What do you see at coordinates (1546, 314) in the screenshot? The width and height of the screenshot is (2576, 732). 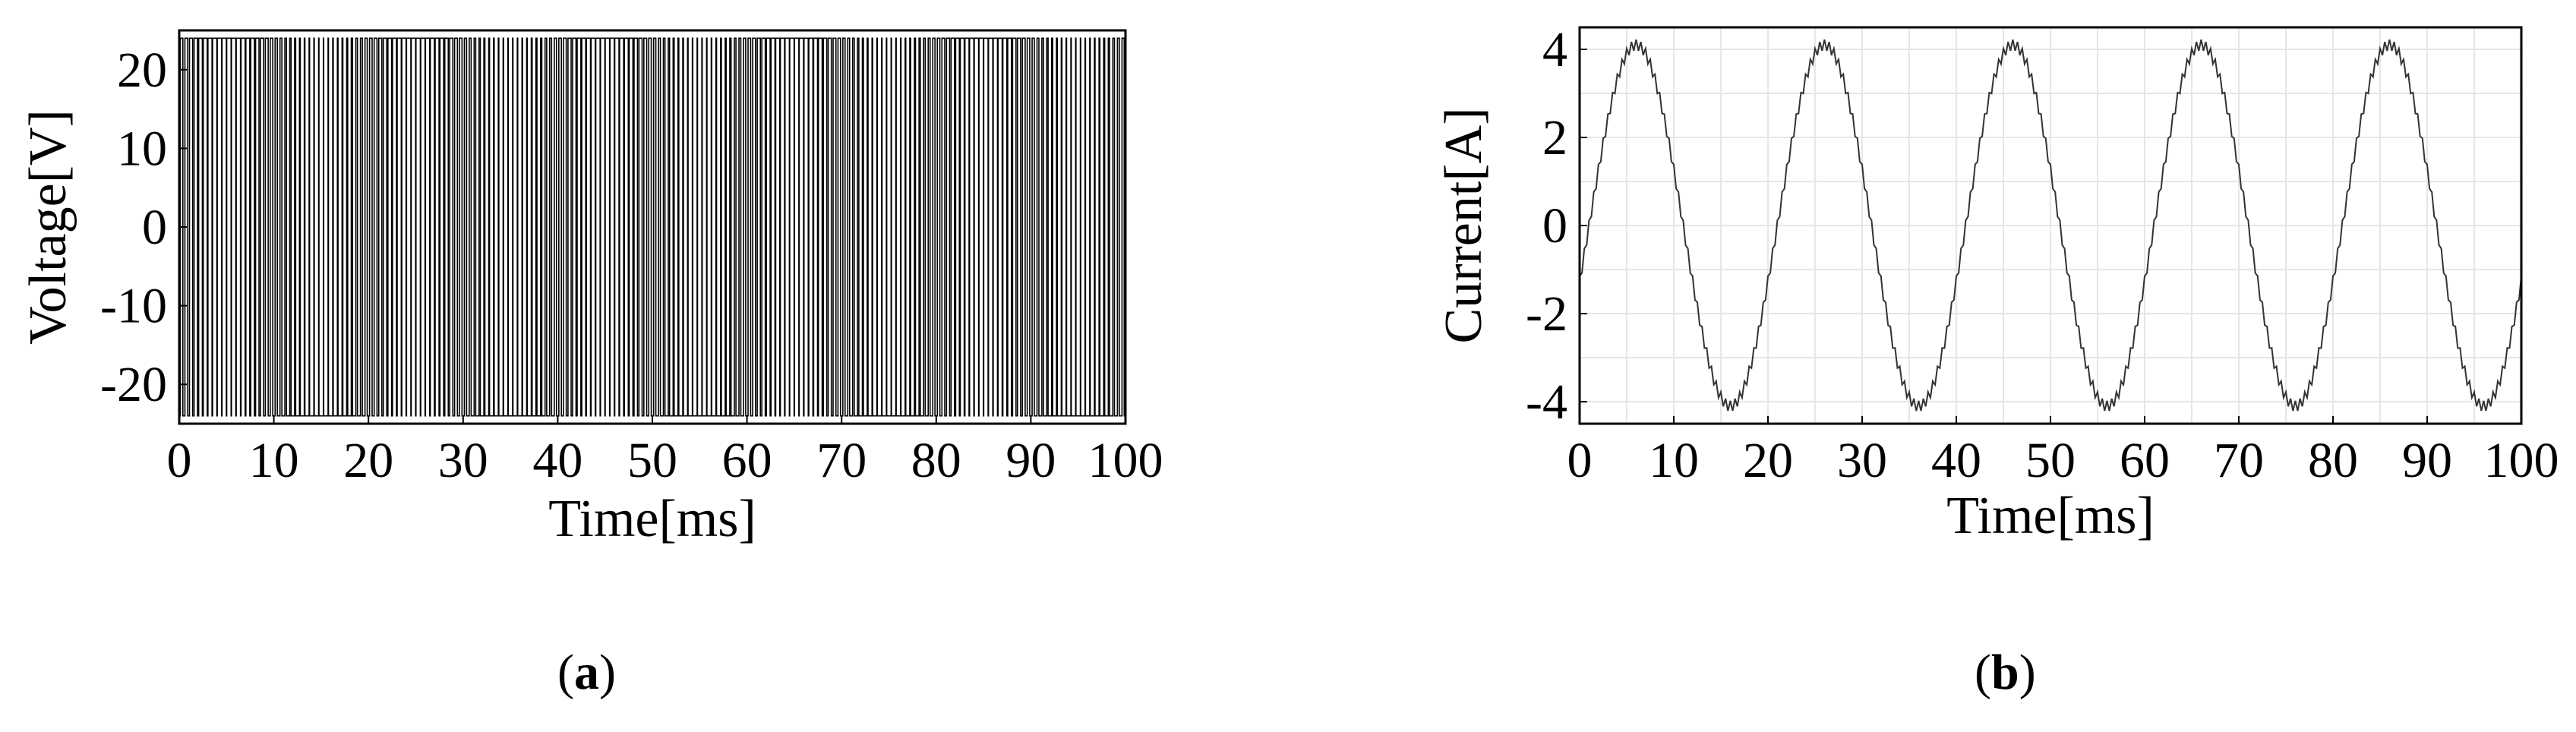 I see `y-tick-label: -2` at bounding box center [1546, 314].